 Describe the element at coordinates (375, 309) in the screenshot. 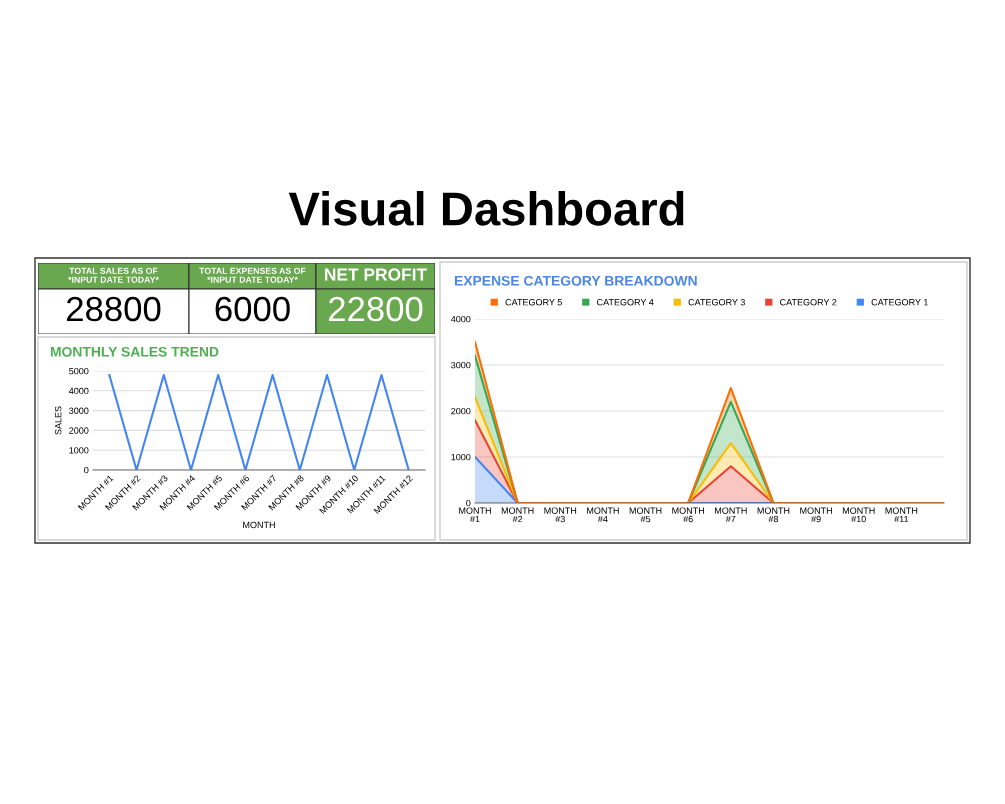

I see `data-label: 22800` at that location.